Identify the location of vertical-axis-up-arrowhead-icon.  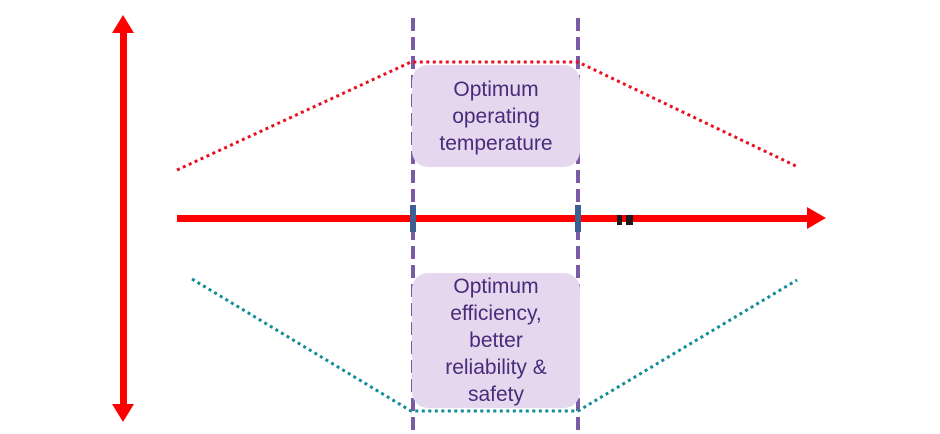
(123, 24).